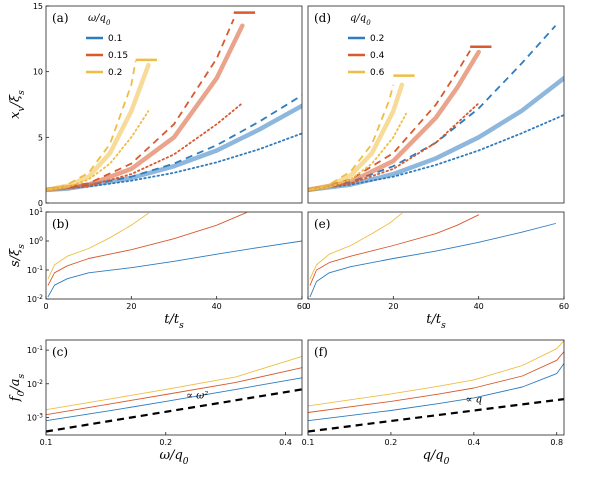 The image size is (598, 478). Describe the element at coordinates (391, 442) in the screenshot. I see `xtick-label-f: 0.2` at that location.